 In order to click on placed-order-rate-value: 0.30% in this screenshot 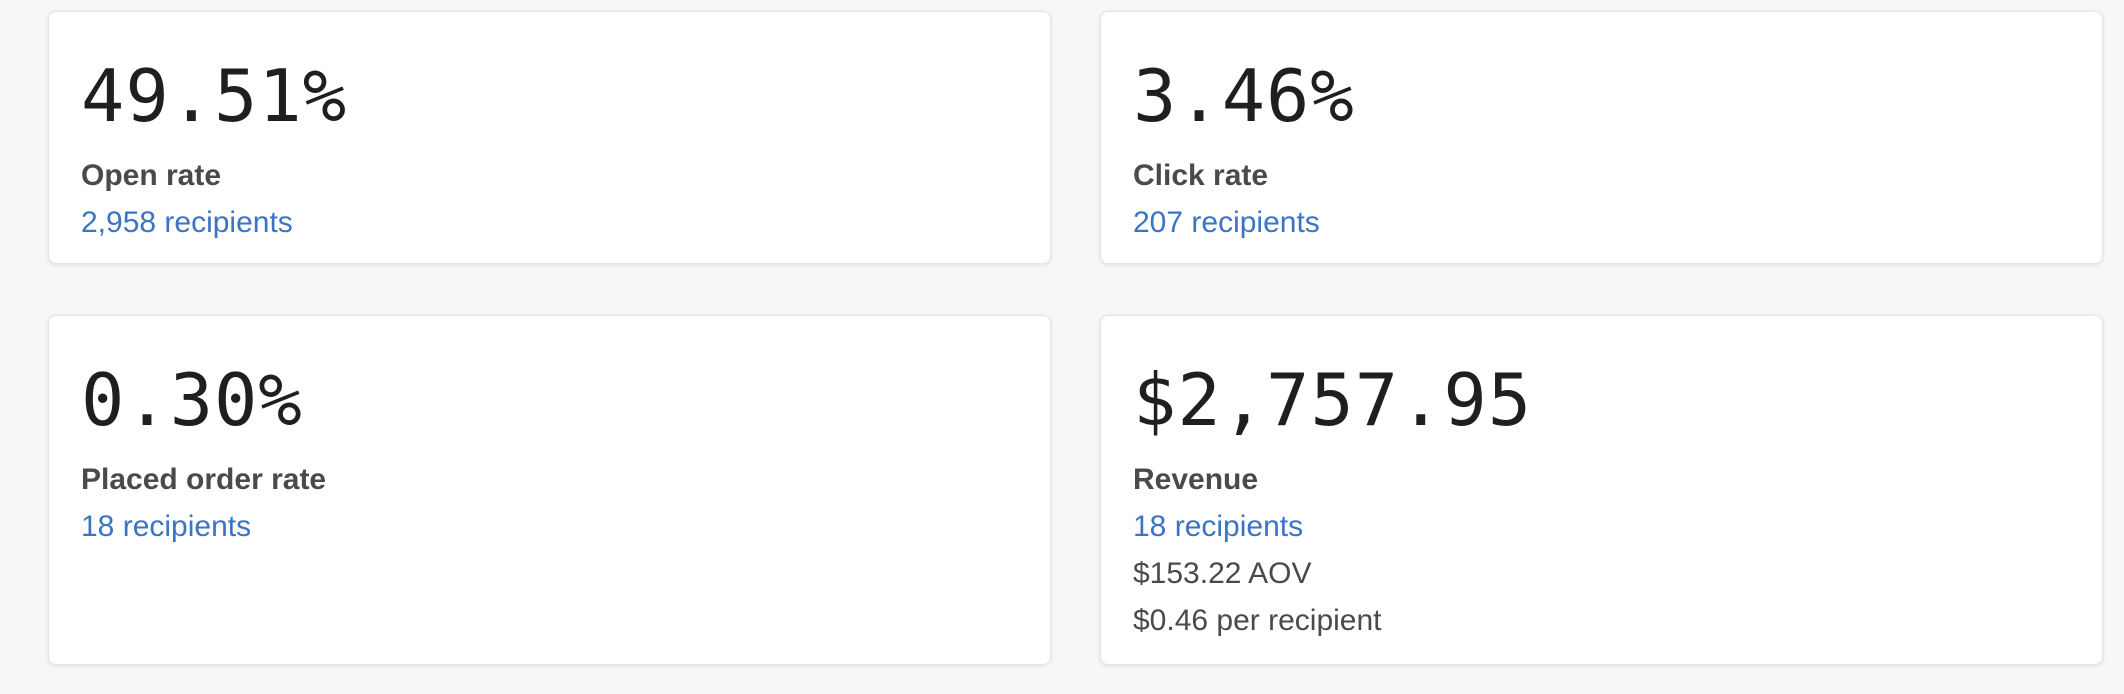, I will do `click(192, 400)`.